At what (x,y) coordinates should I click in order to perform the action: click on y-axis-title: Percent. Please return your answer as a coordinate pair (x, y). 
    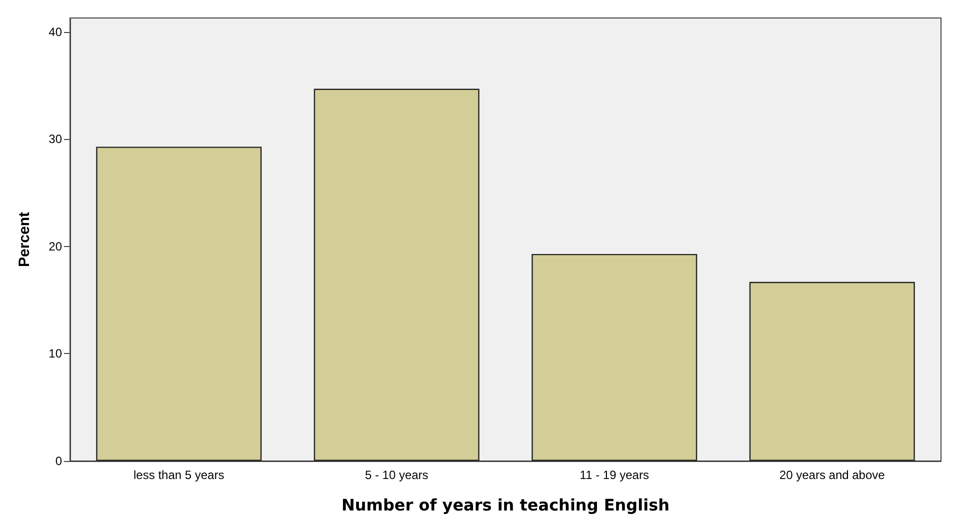
    Looking at the image, I should click on (24, 240).